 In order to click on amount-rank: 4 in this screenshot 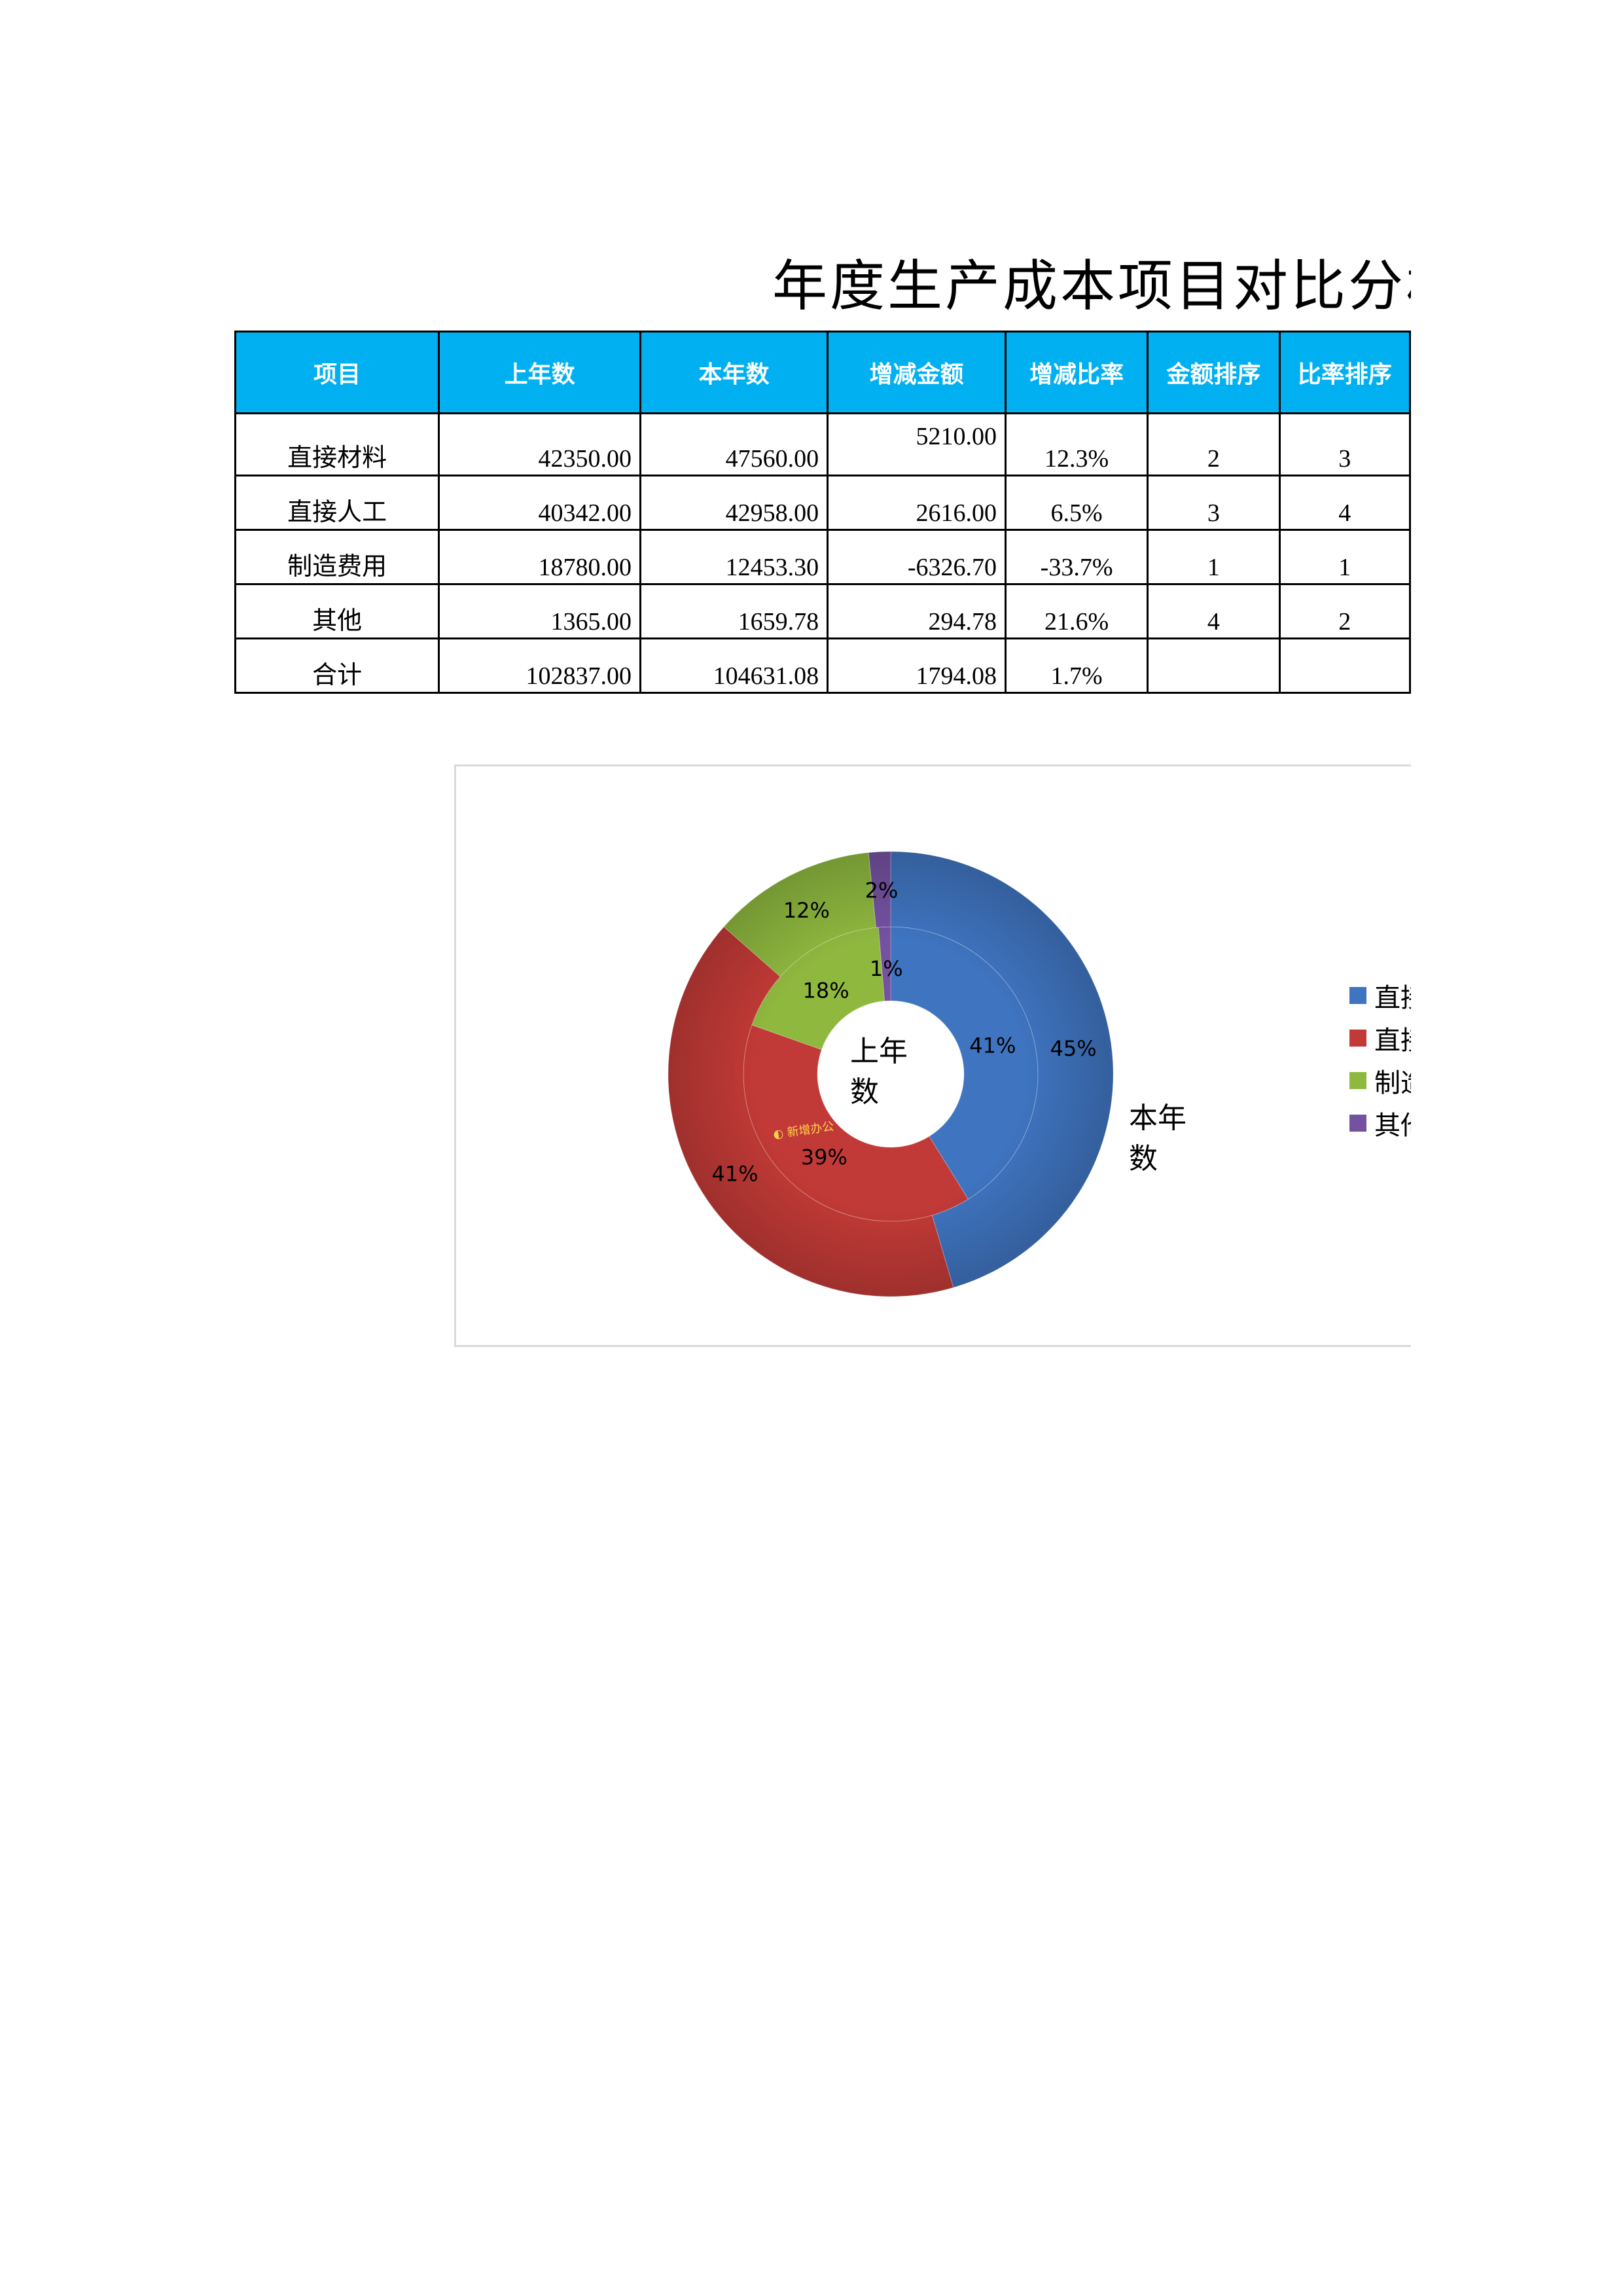, I will do `click(1214, 611)`.